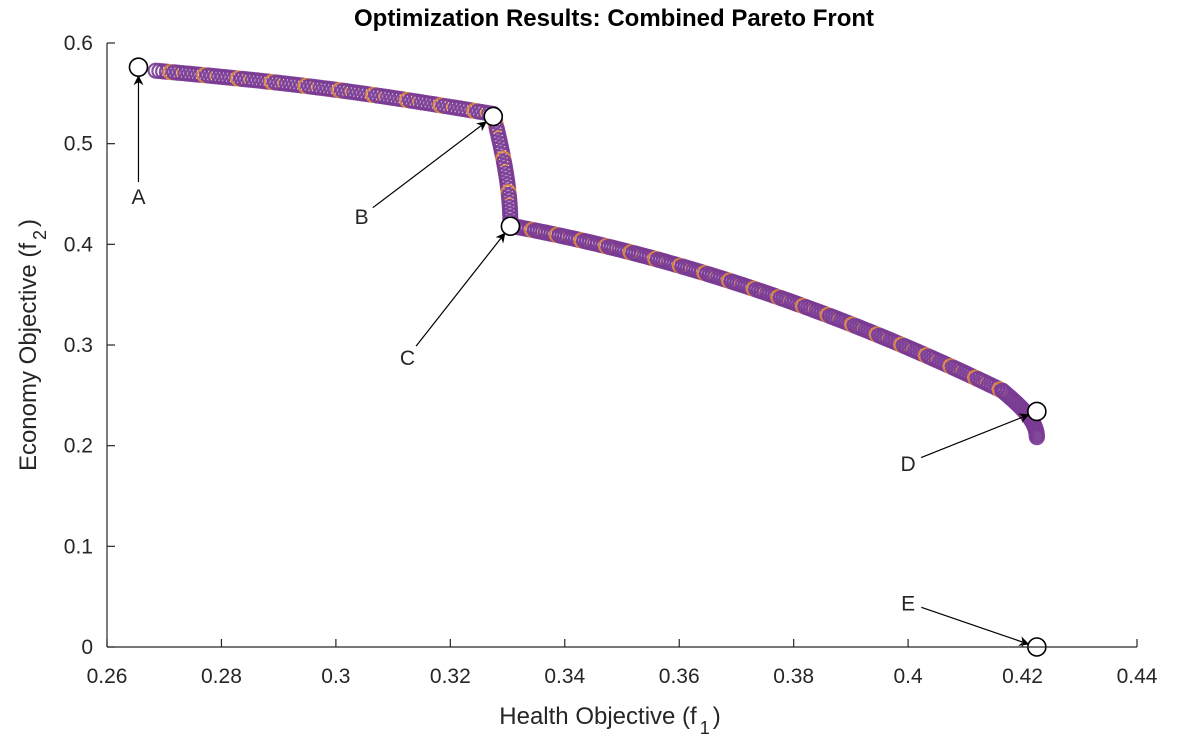  Describe the element at coordinates (1037, 411) in the screenshot. I see `annotation-marker-d` at that location.